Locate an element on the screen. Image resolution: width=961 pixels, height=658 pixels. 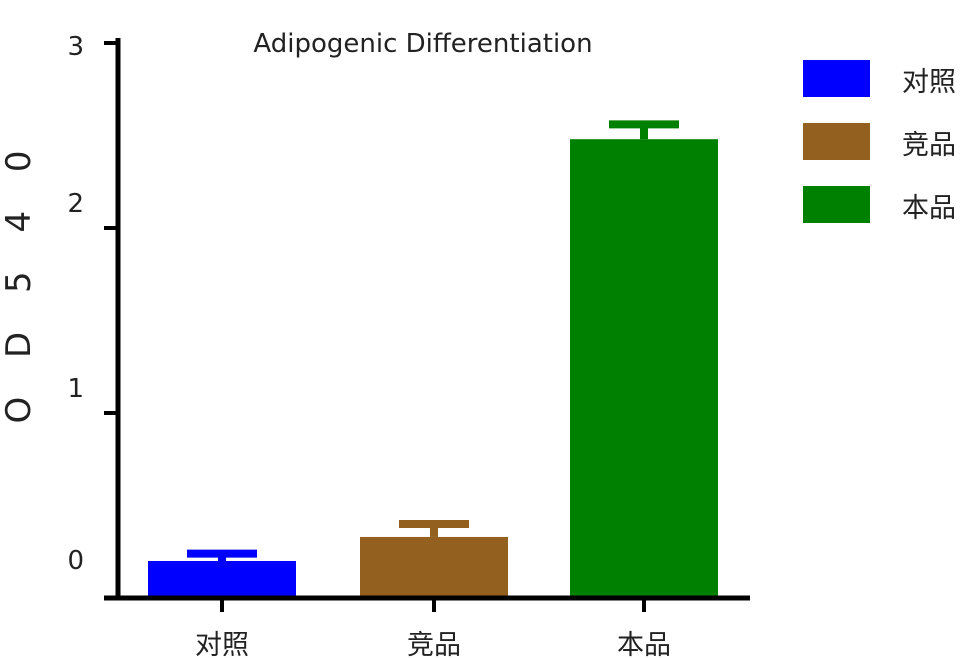
legend-label-2: 竞品 is located at coordinates (929, 145).